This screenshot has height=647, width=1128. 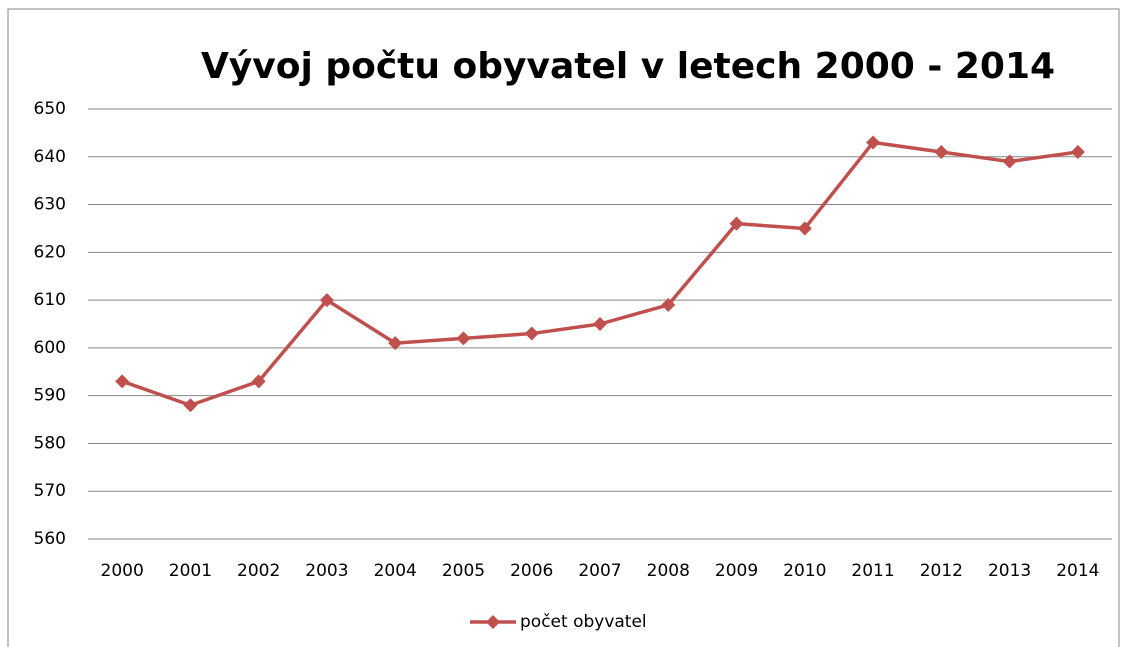 What do you see at coordinates (599, 571) in the screenshot?
I see `x-tick-label: 2007` at bounding box center [599, 571].